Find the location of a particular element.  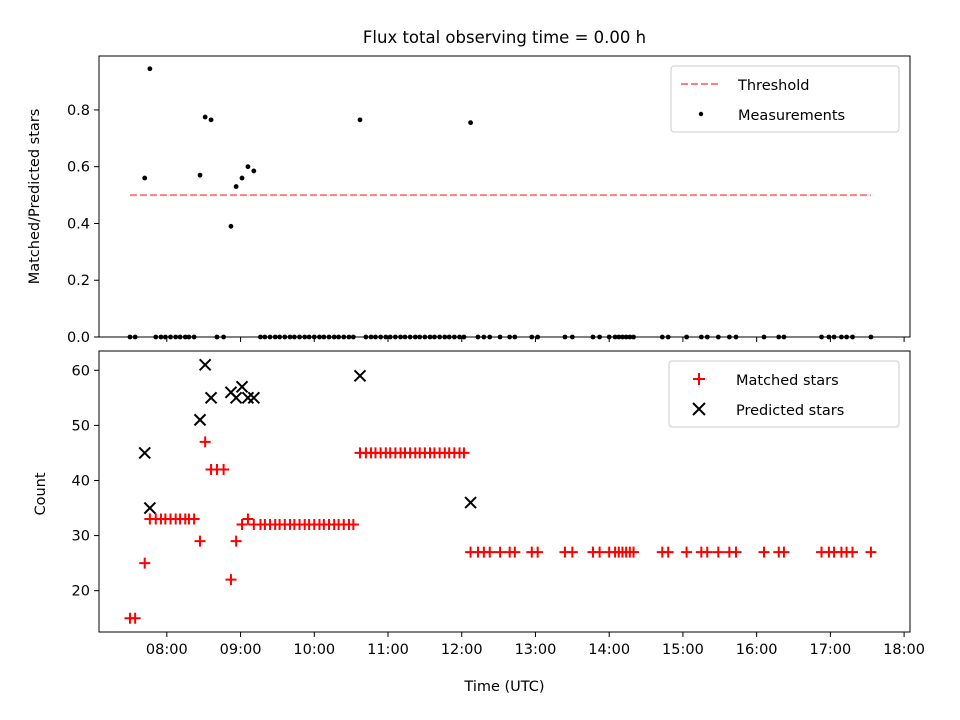

top-y-axis: 0.0 0.2 0.4 0.6 0.8 is located at coordinates (83, 224).